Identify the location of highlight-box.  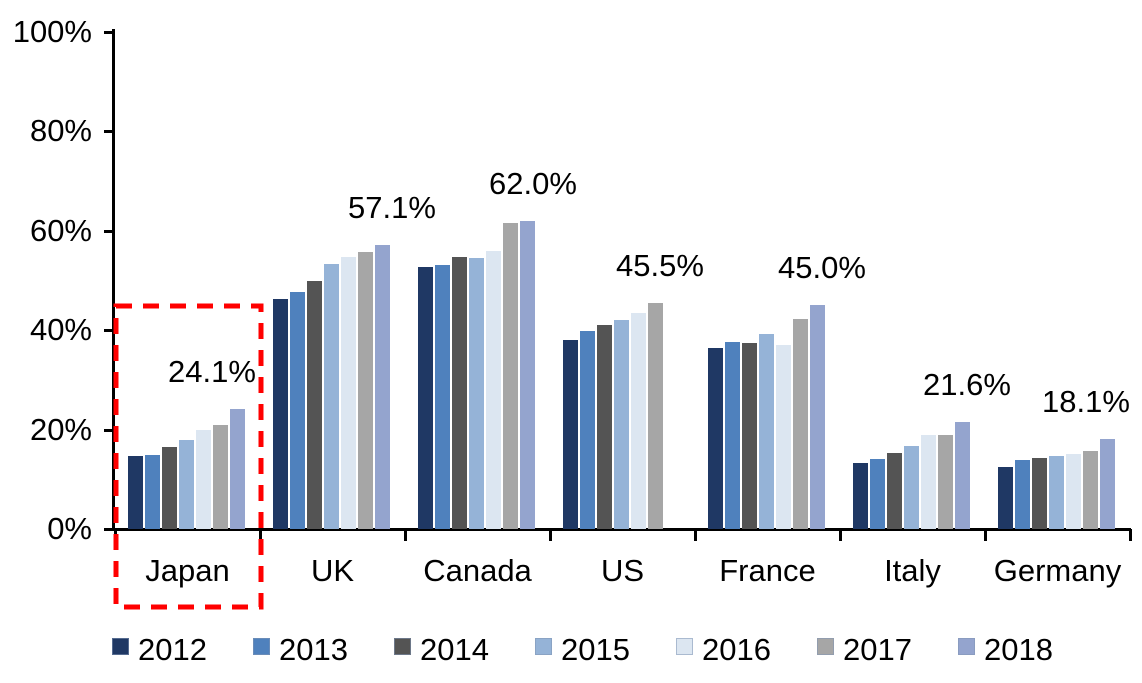
(188, 456).